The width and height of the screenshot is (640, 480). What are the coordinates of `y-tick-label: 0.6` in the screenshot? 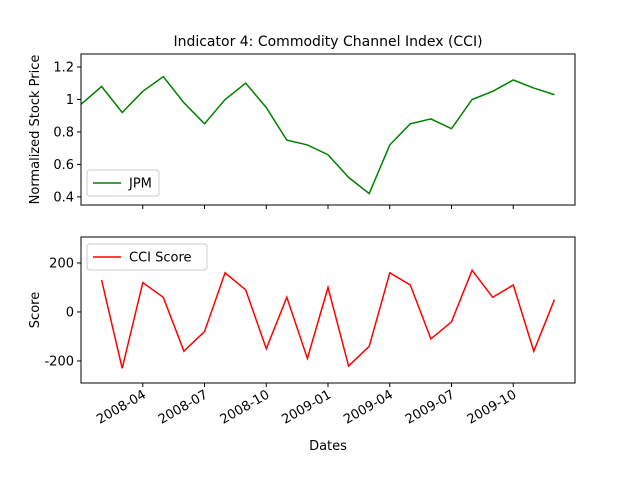 It's located at (63, 165).